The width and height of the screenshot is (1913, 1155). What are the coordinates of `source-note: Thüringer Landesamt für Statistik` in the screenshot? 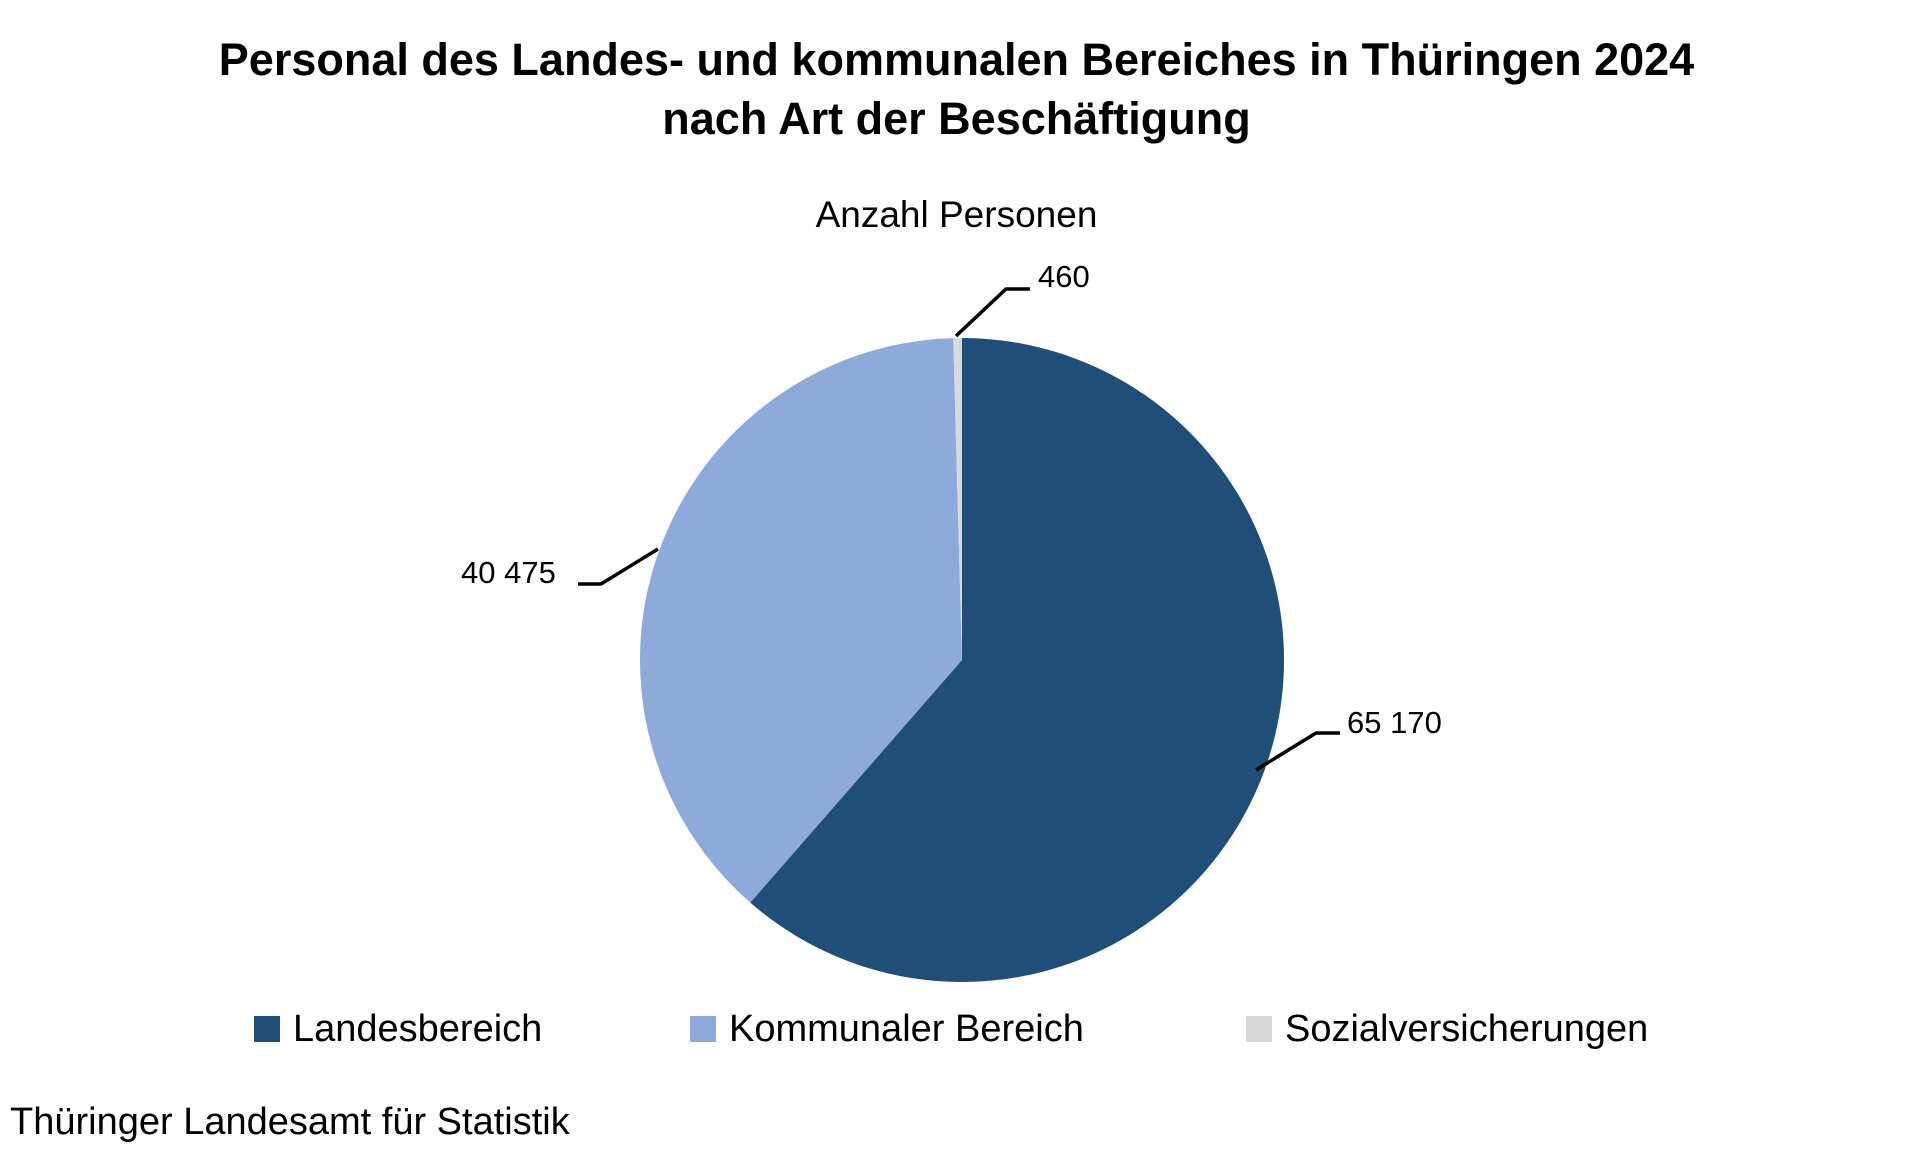 It's located at (290, 1122).